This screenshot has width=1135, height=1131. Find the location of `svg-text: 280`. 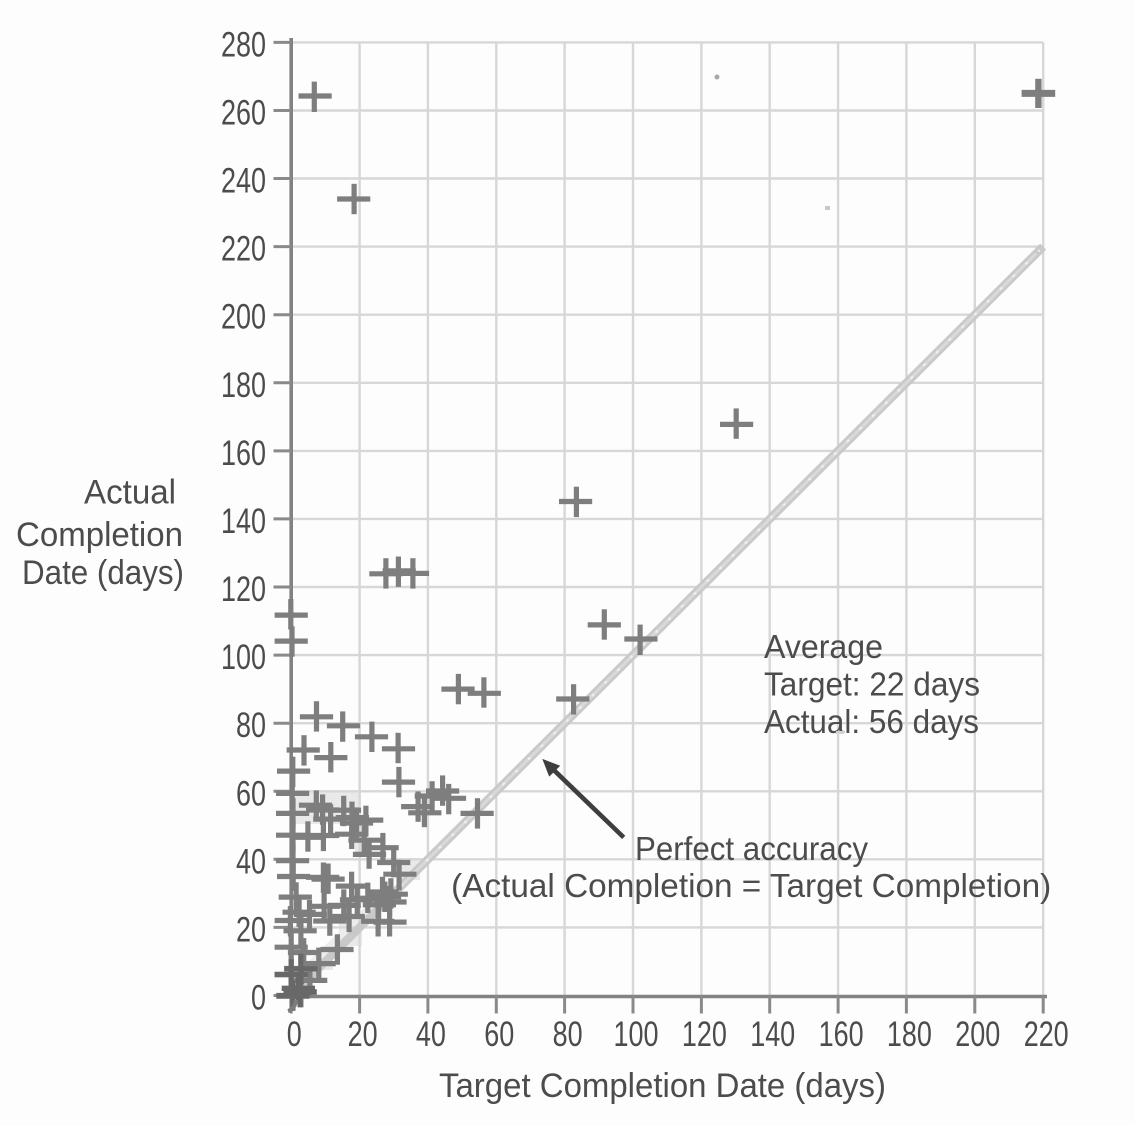

svg-text: 280 is located at coordinates (243, 44).